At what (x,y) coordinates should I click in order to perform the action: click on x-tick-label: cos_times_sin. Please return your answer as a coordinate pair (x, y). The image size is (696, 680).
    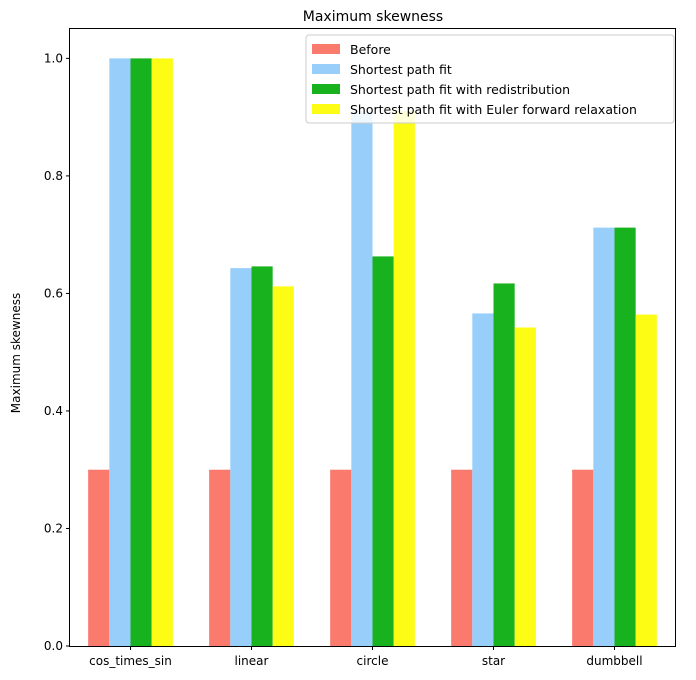
    Looking at the image, I should click on (130, 661).